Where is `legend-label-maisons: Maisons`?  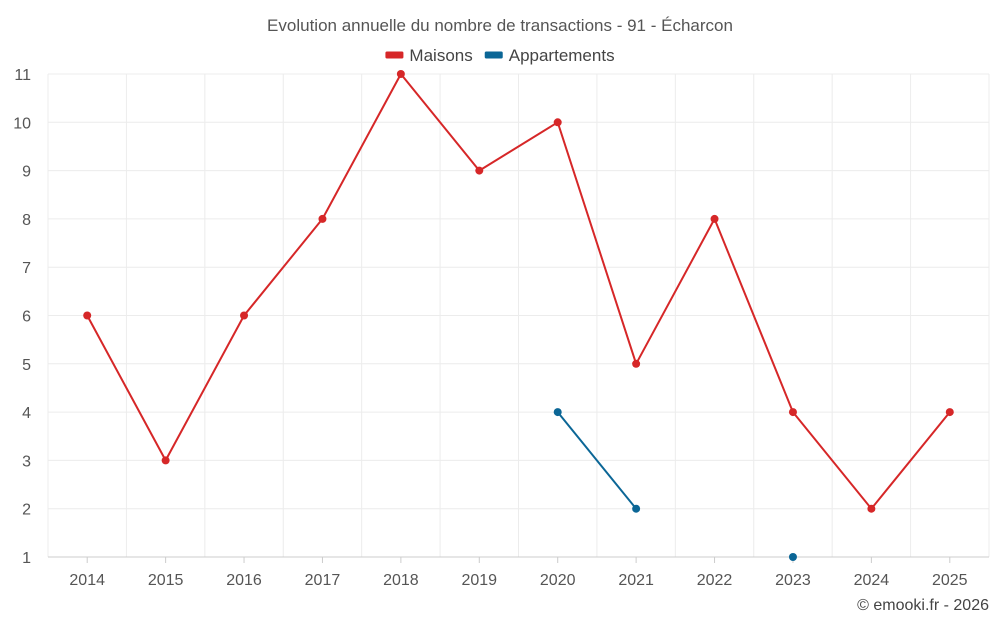
legend-label-maisons: Maisons is located at coordinates (440, 55).